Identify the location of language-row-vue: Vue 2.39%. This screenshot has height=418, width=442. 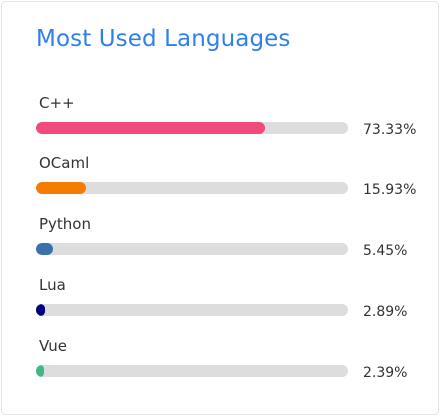
(231, 364).